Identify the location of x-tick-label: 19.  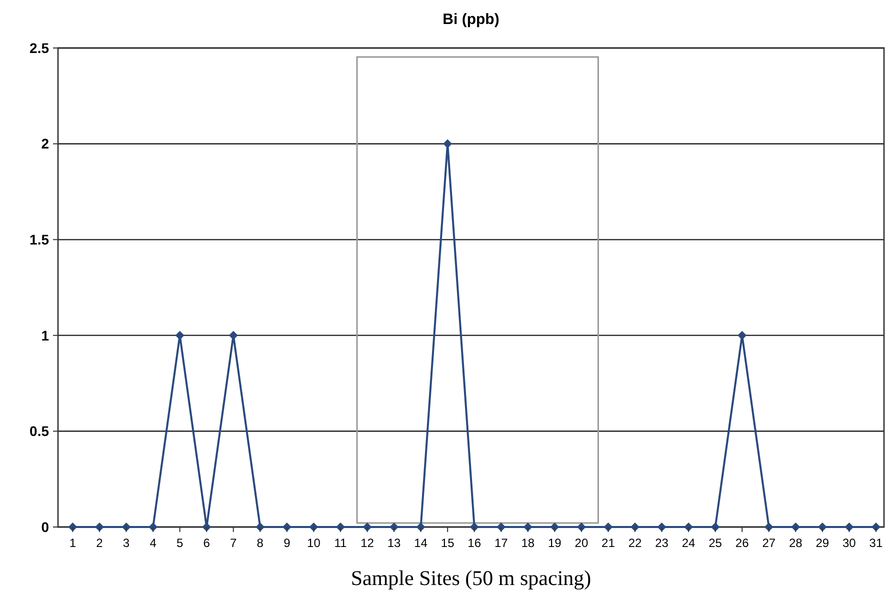
(555, 543).